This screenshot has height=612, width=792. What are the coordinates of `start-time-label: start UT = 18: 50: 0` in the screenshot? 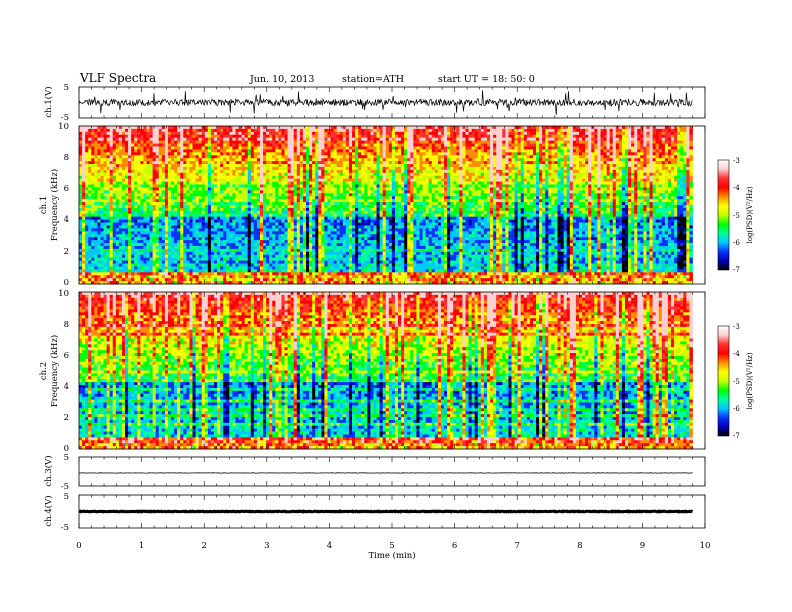 It's located at (486, 79).